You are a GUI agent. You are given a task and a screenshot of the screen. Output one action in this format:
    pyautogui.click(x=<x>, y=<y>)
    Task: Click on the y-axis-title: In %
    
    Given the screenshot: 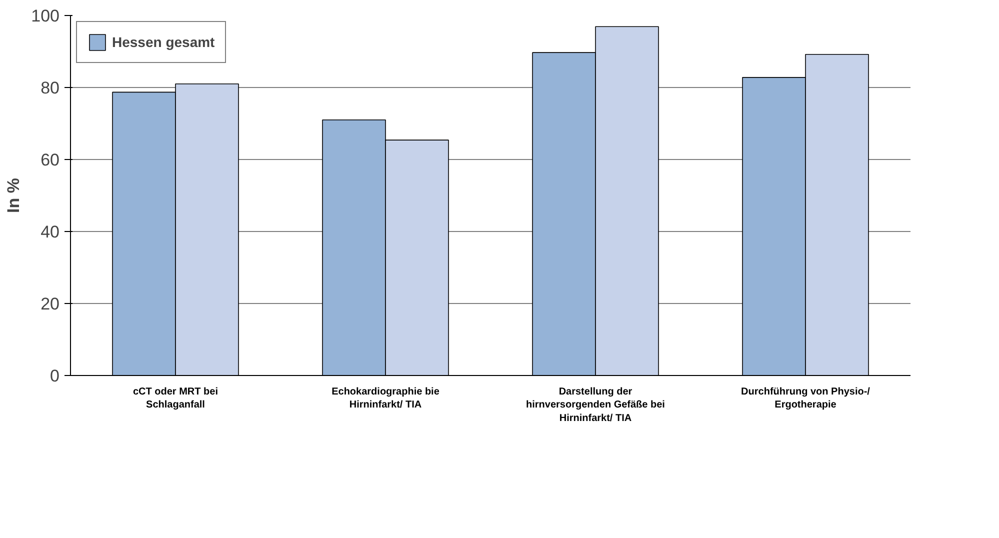 What is the action you would take?
    pyautogui.click(x=14, y=195)
    